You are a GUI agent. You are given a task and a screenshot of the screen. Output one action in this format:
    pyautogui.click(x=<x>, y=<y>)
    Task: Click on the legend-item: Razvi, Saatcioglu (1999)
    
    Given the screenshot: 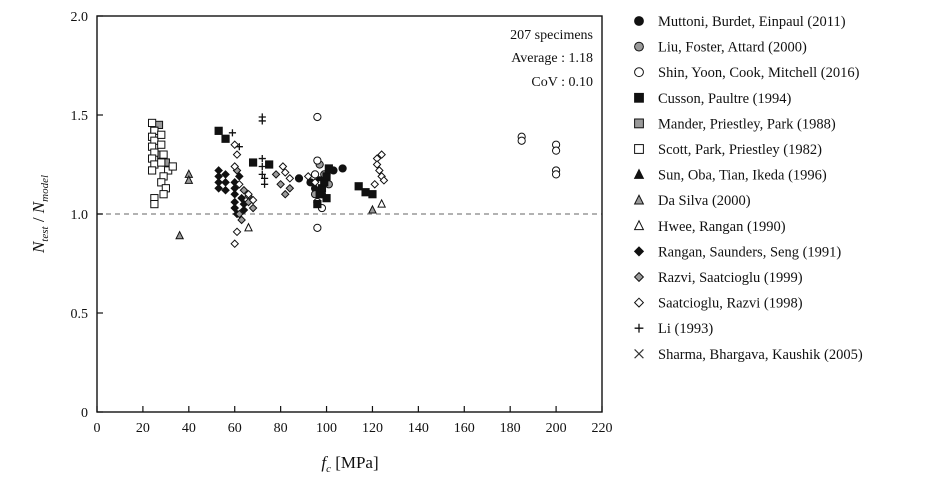 What is the action you would take?
    pyautogui.click(x=718, y=278)
    